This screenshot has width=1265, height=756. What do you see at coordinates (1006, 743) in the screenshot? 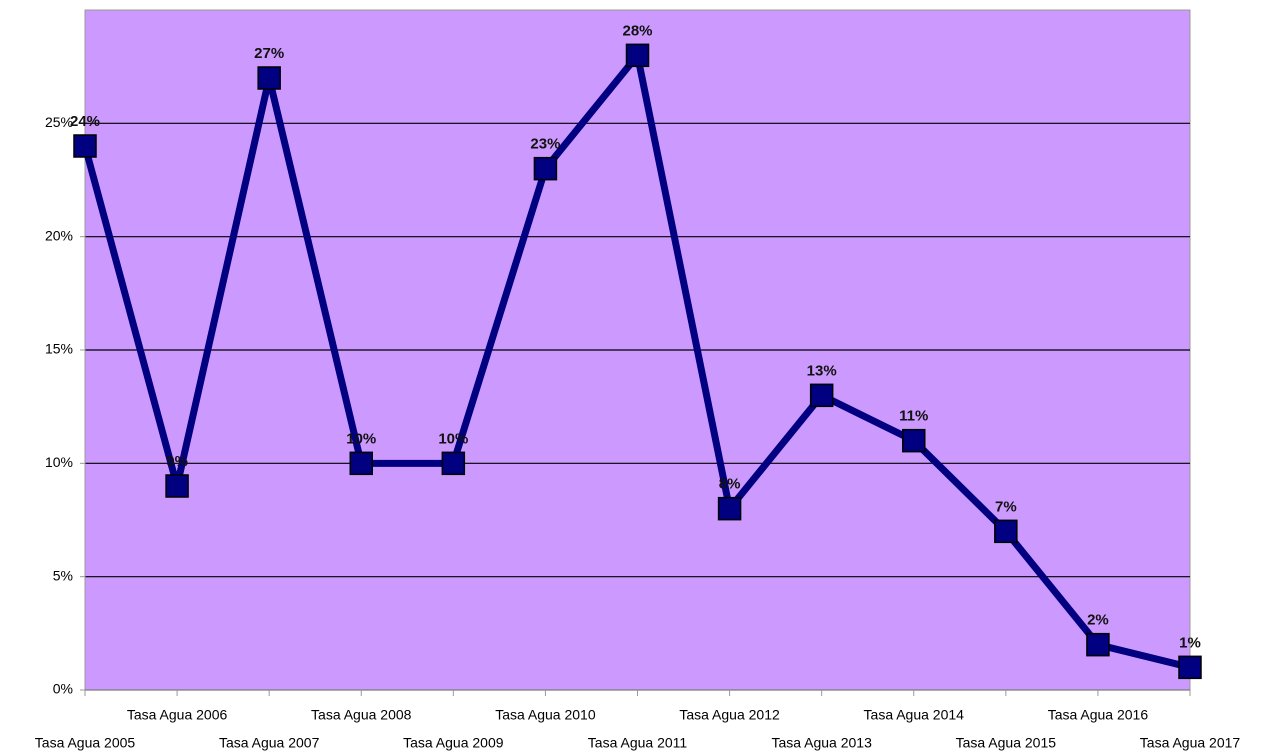
I see `x-tick-label: Tasa Agua 2015` at bounding box center [1006, 743].